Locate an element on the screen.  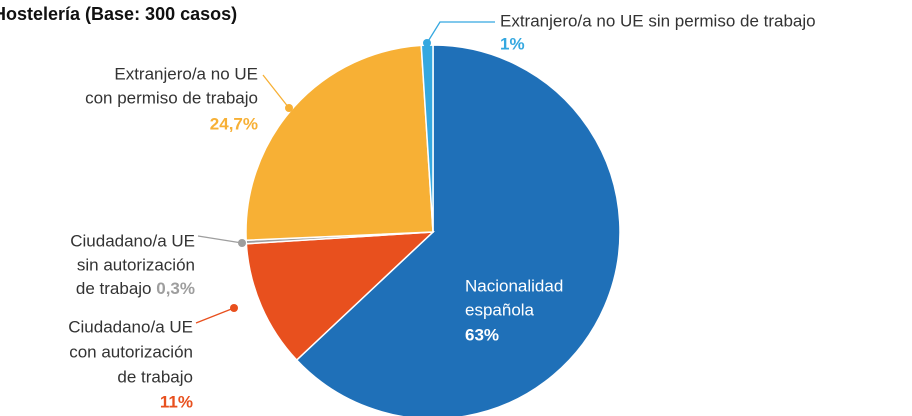
value-label: 24,7% is located at coordinates (234, 123).